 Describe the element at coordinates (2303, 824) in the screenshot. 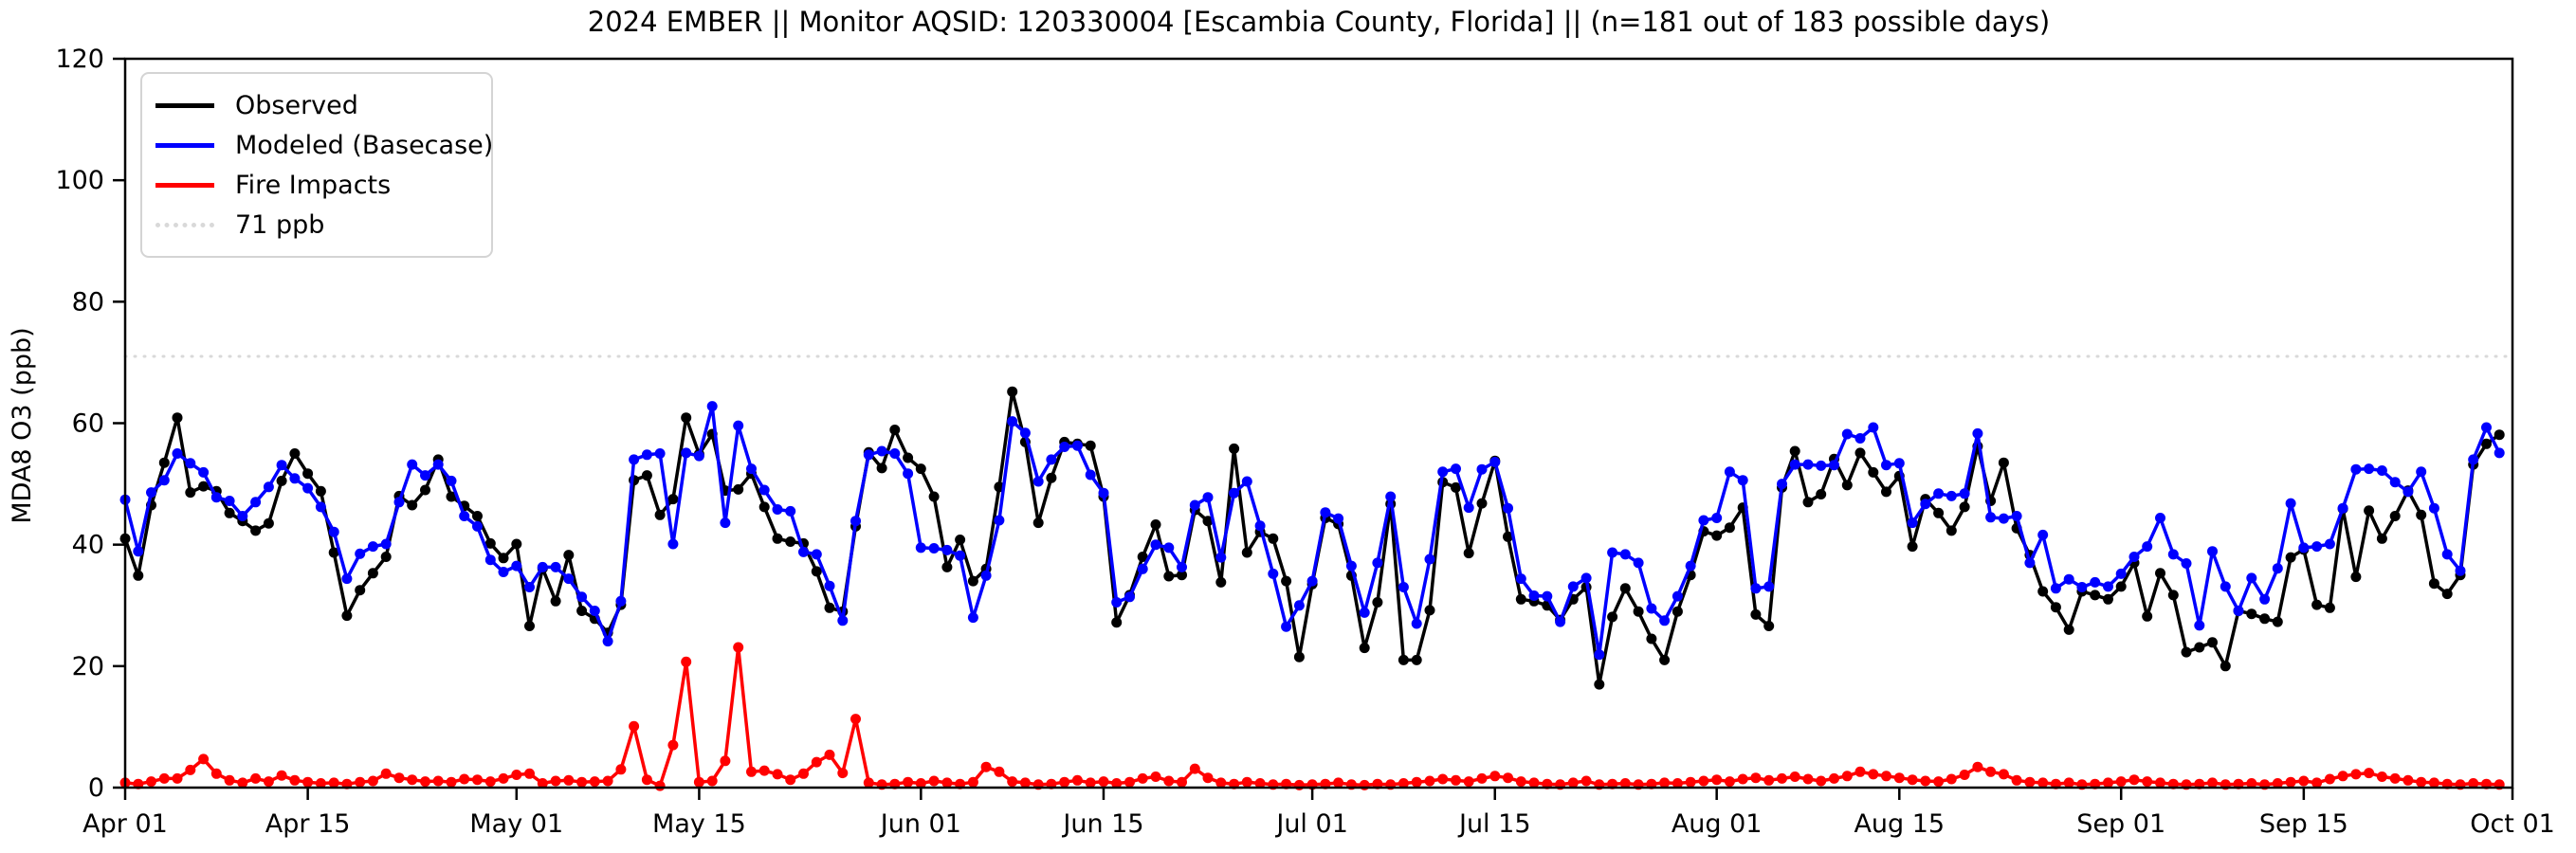

I see `x-tick-label: Sep 15` at that location.